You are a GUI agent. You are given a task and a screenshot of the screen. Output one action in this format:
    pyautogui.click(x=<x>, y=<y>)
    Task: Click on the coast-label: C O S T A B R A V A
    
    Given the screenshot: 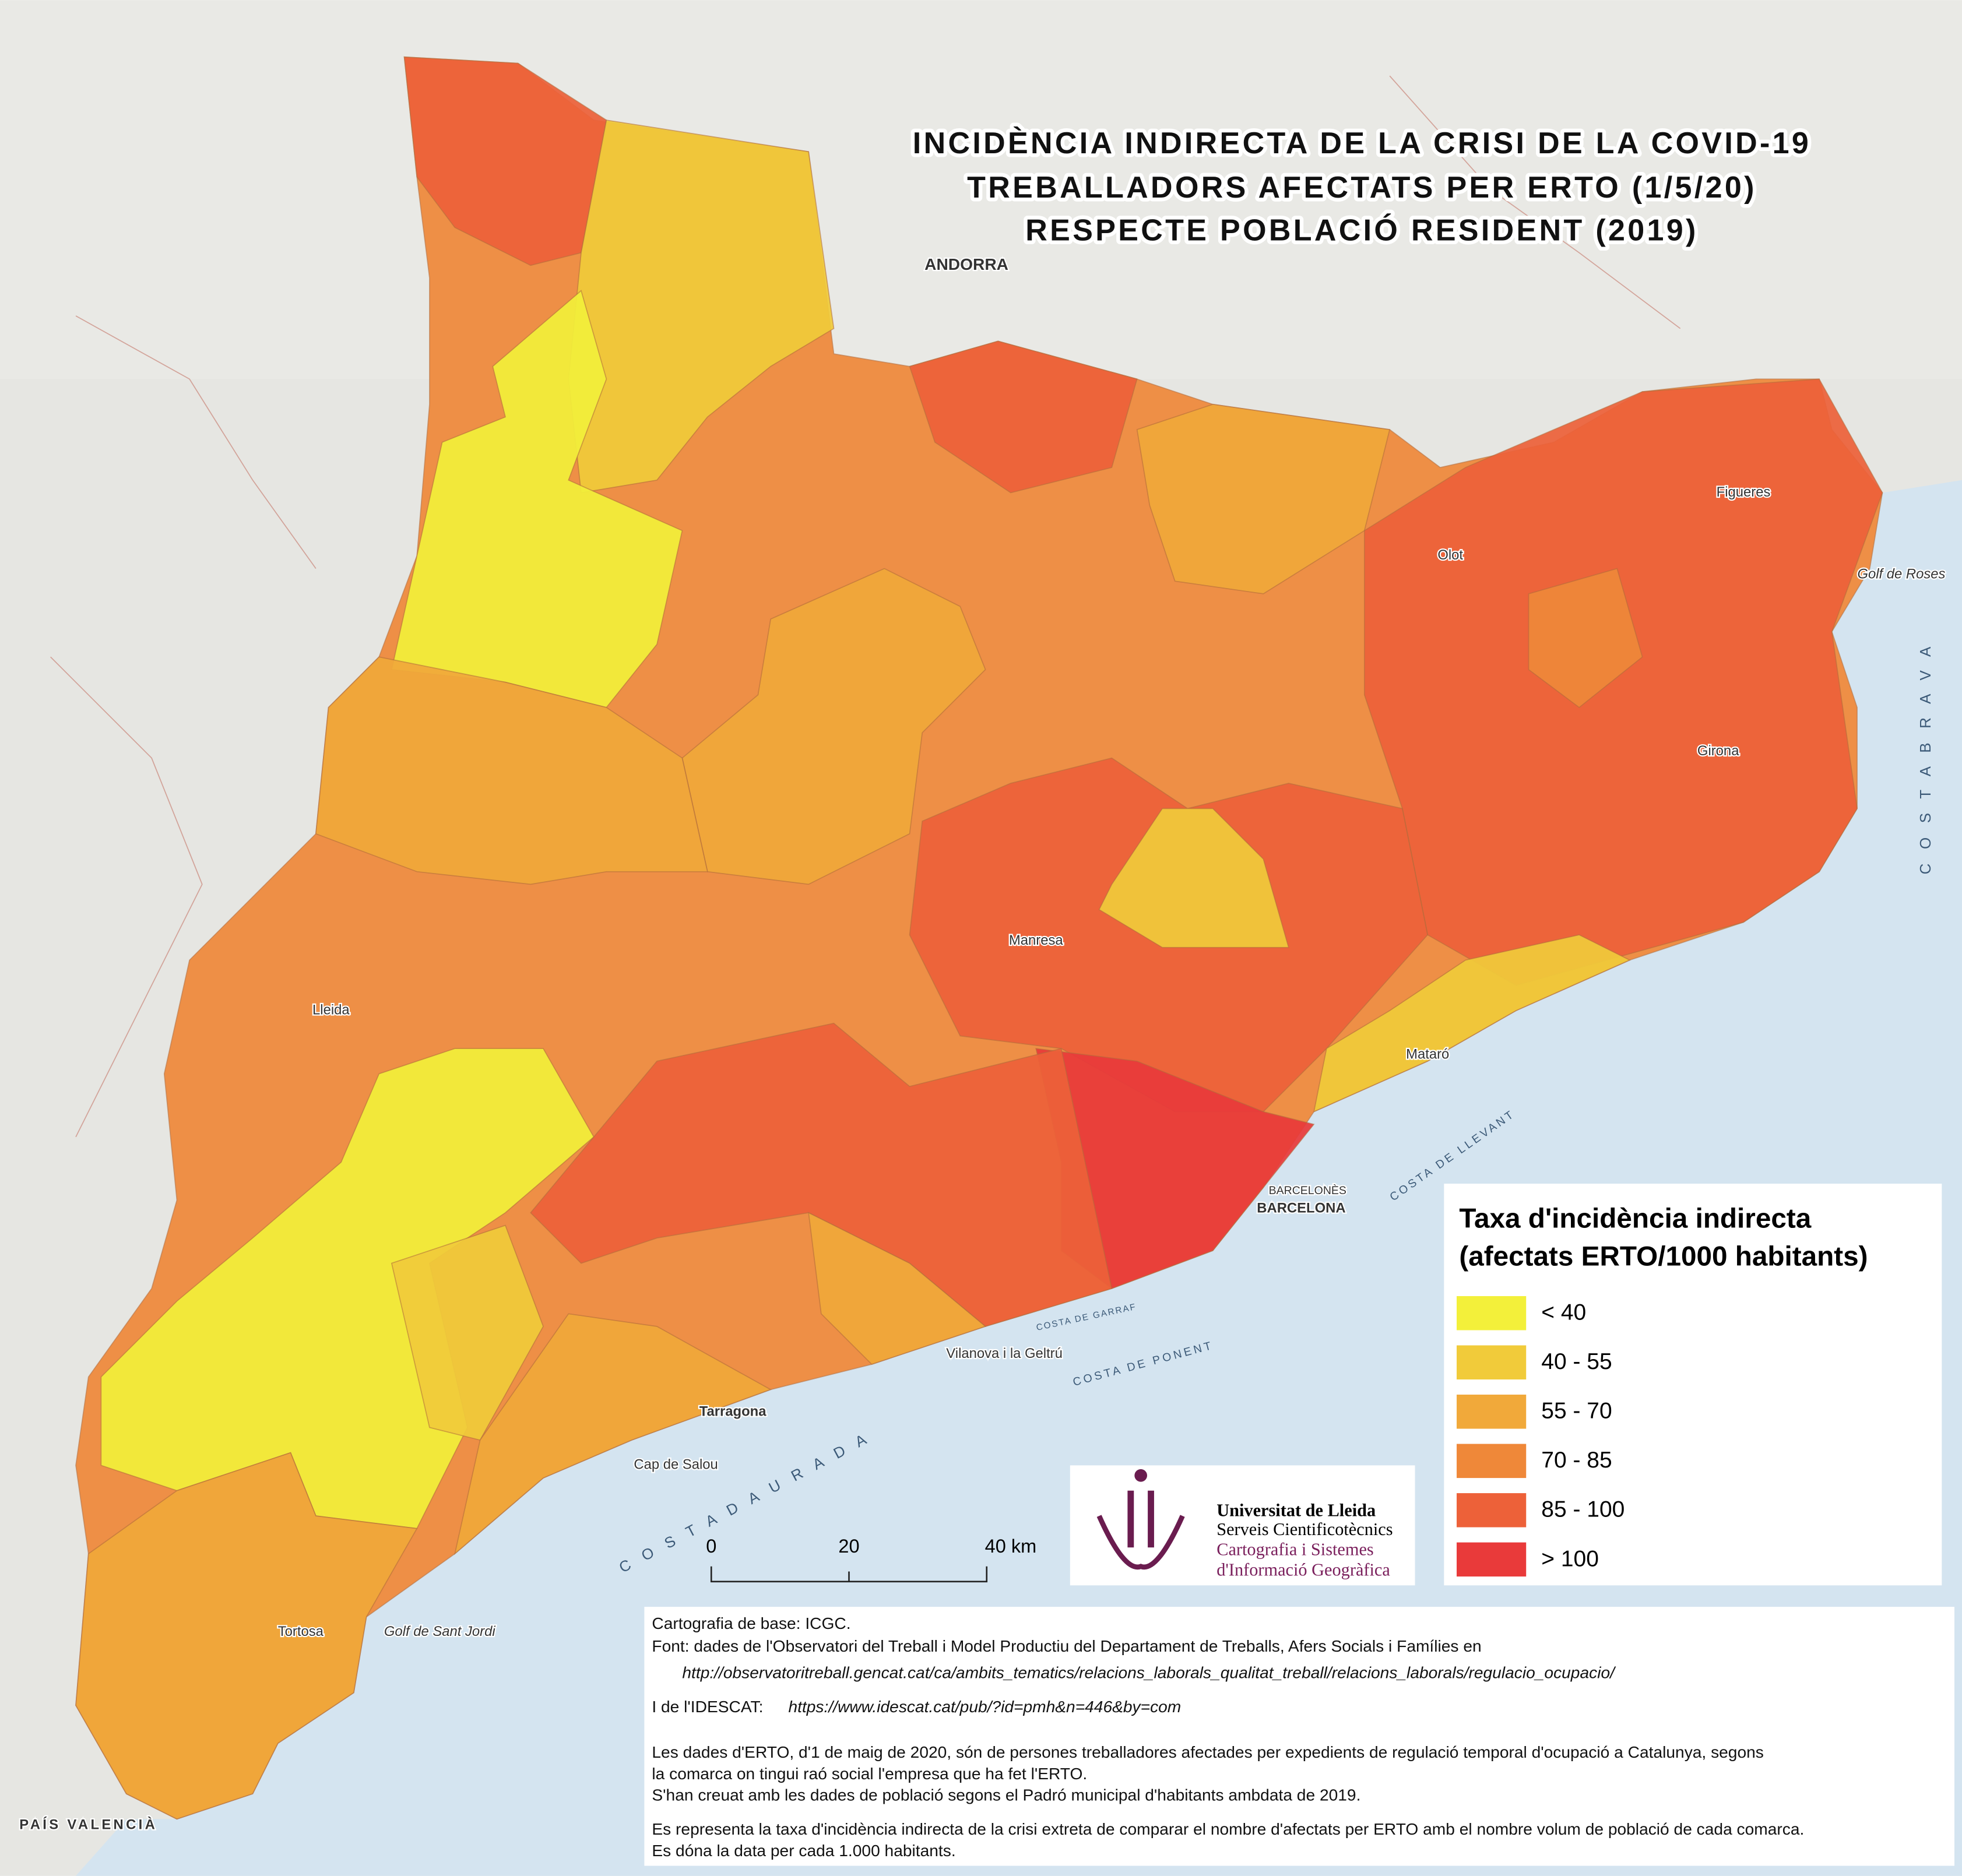 What is the action you would take?
    pyautogui.click(x=1925, y=758)
    